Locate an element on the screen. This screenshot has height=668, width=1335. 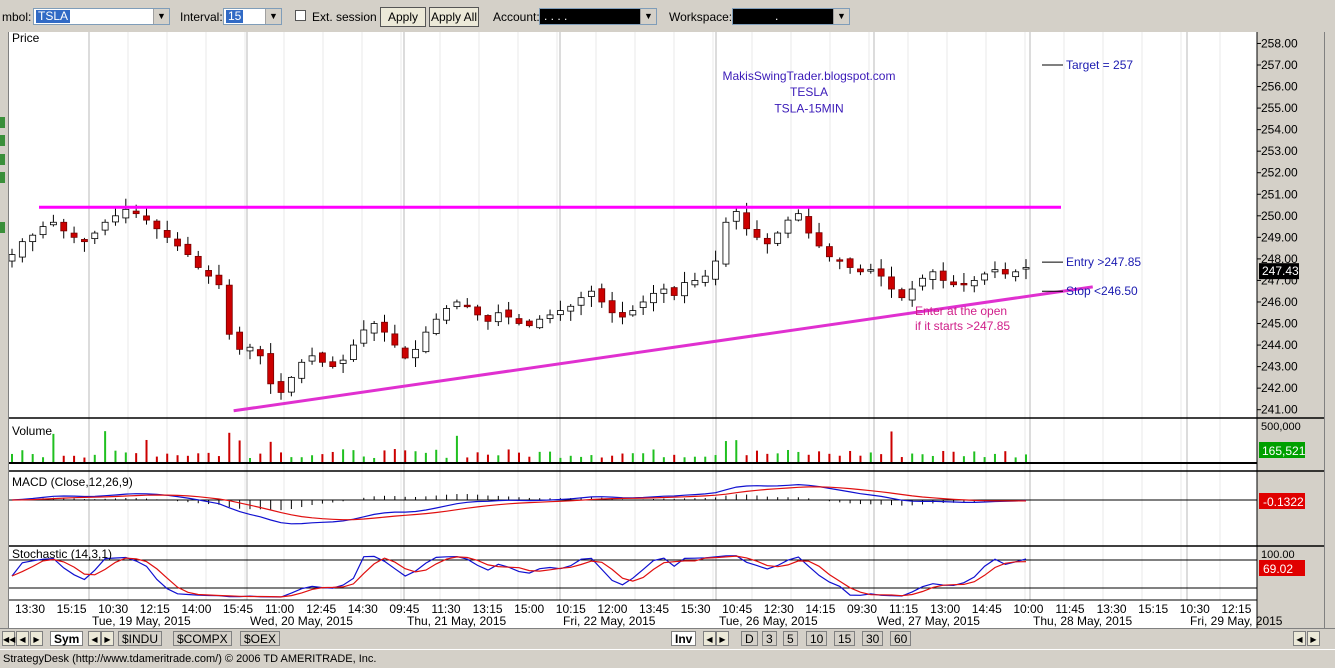
tab-interval-60: 60 is located at coordinates (901, 638).